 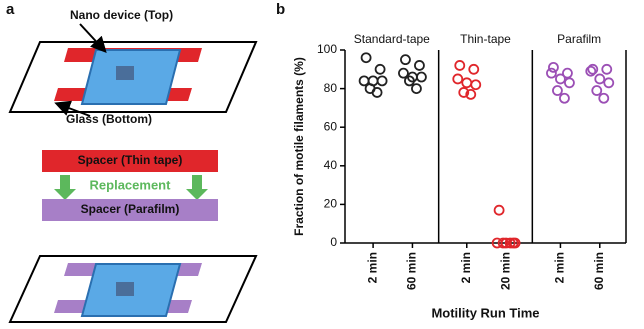 What do you see at coordinates (327, 49) in the screenshot?
I see `y-tick-label: 100` at bounding box center [327, 49].